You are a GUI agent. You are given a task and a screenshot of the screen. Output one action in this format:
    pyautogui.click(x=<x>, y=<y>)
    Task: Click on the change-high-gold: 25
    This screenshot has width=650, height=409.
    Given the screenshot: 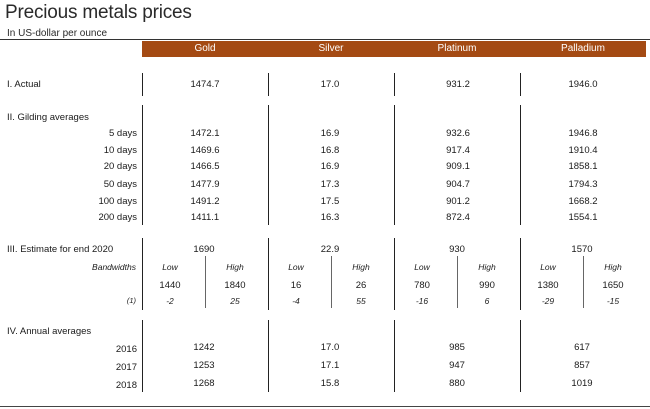 What is the action you would take?
    pyautogui.click(x=235, y=301)
    